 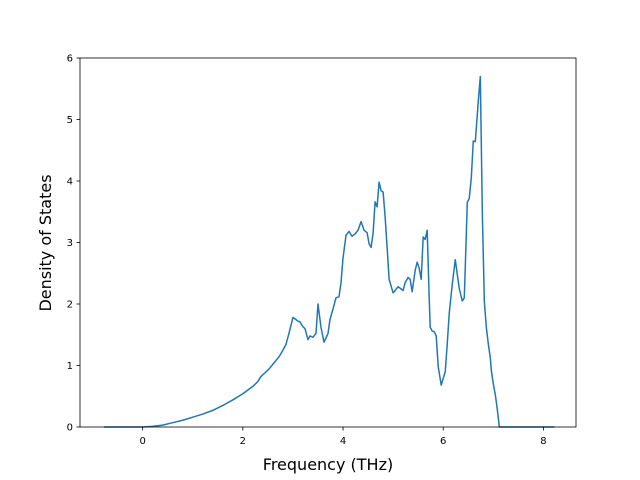 I want to click on y-tick-label: 3, so click(x=70, y=243).